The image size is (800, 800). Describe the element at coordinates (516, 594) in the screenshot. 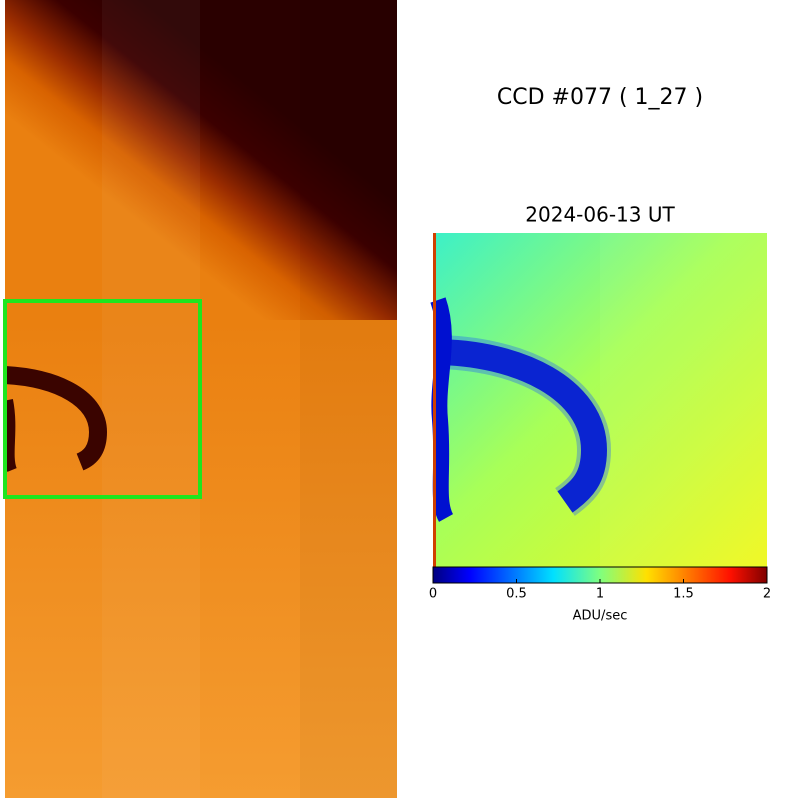

I see `colorbar-tick-label: 0.5` at that location.